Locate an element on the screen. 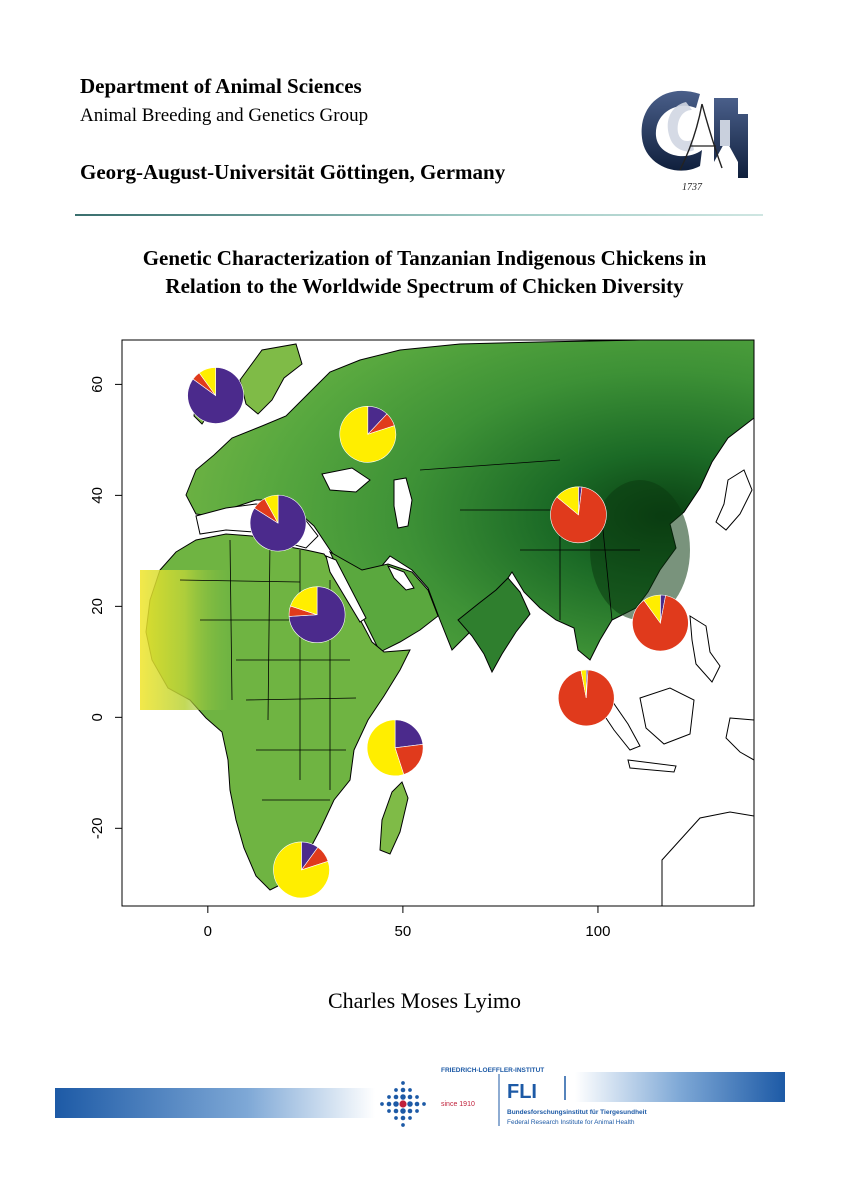  x-tick-label: 50 is located at coordinates (403, 931).